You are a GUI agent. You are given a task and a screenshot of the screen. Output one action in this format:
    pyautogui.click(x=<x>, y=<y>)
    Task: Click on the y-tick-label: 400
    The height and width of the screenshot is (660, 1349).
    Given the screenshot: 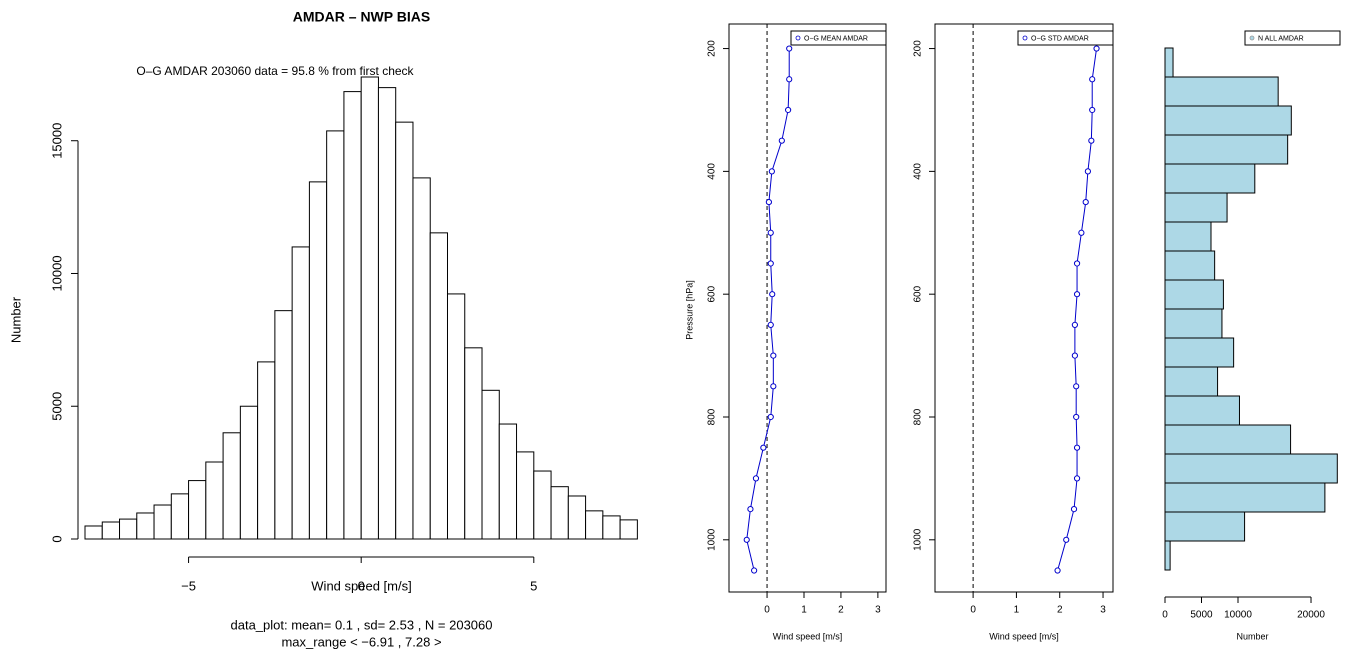 What is the action you would take?
    pyautogui.click(x=712, y=171)
    